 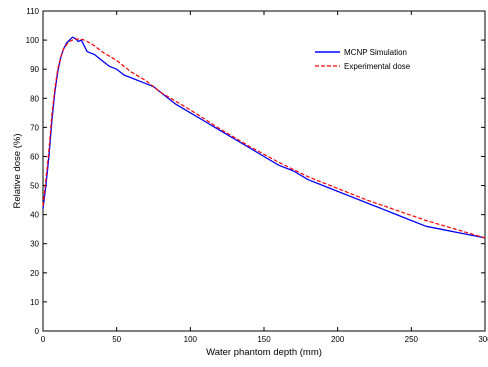 I want to click on x-tick-label: 250, so click(x=412, y=339).